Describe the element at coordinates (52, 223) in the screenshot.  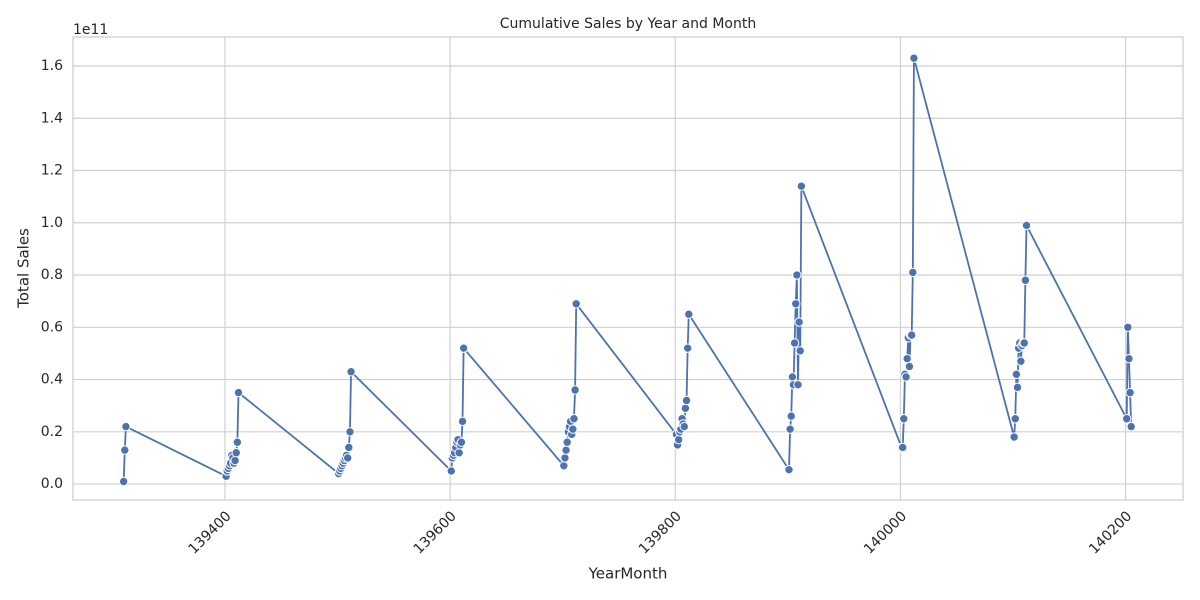
I see `y-tick-label: 1.0` at that location.